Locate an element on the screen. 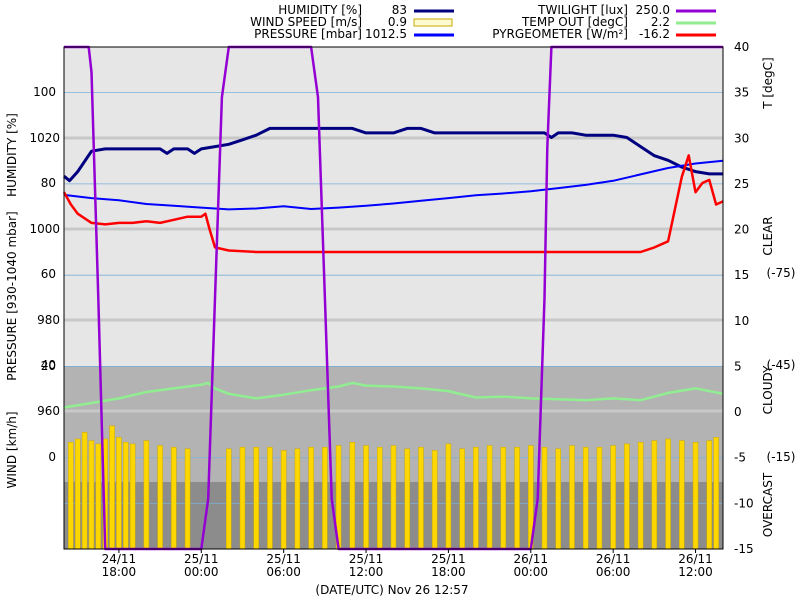 This screenshot has width=800, height=600. legend-name: TEMP OUT [degC] is located at coordinates (574, 22).